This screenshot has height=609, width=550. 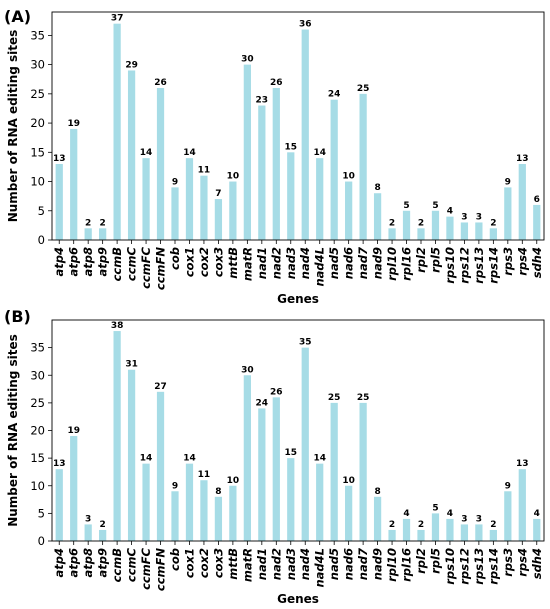 I want to click on x-tick-label: atp8, so click(x=88, y=262).